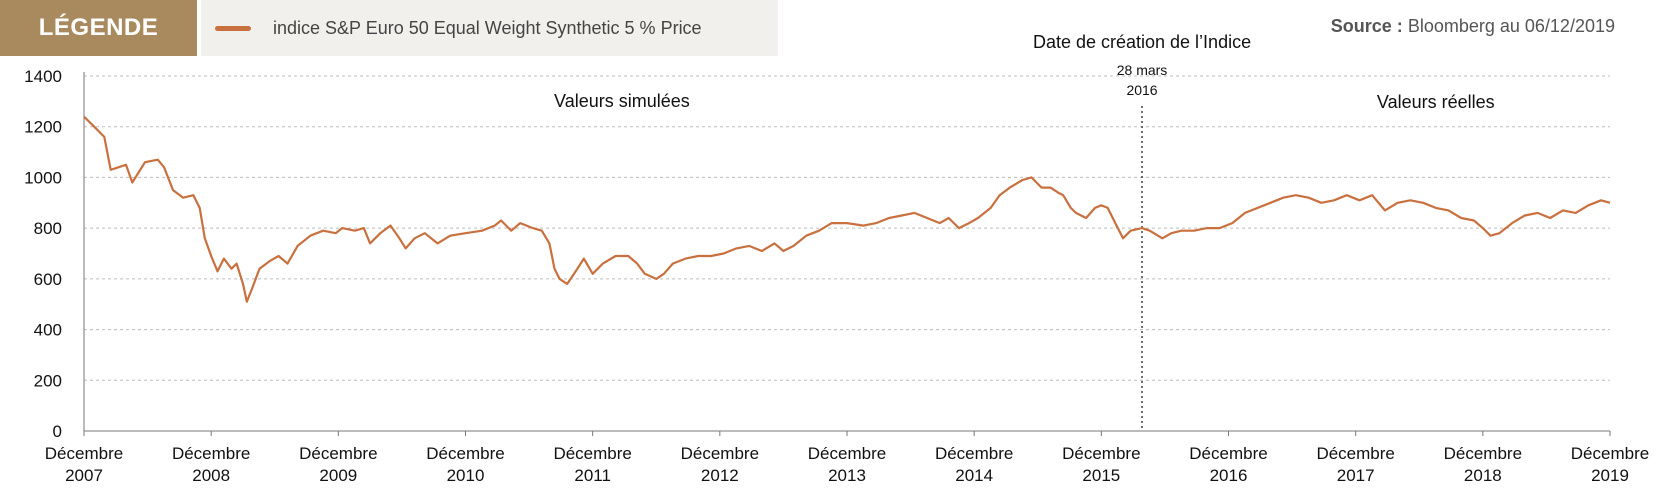  Describe the element at coordinates (233, 28) in the screenshot. I see `legend-swatch` at that location.